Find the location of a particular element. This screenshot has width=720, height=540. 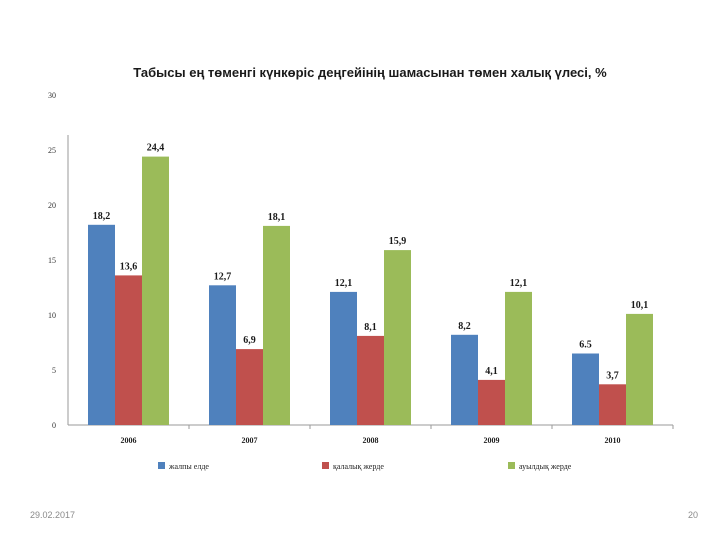

legend: жалпы елде қалалық жерде ауылдық жерде is located at coordinates (365, 466).